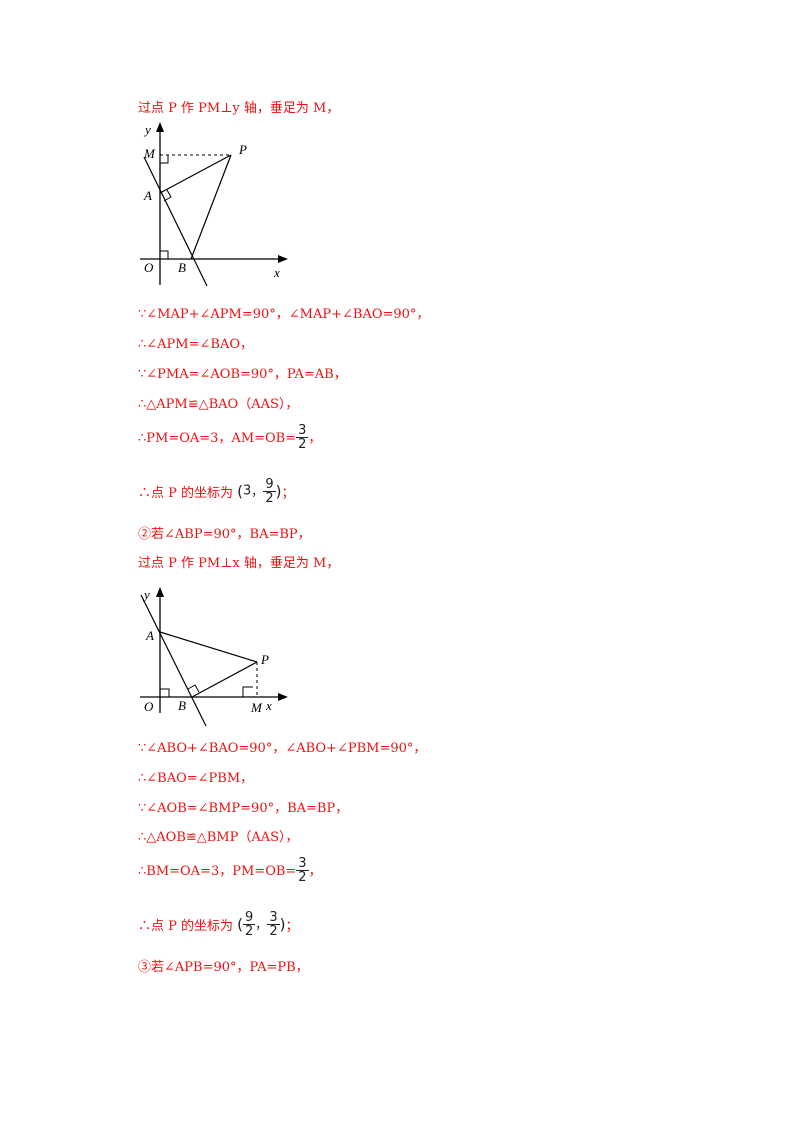 The width and height of the screenshot is (800, 1132). I want to click on text-line-14: ∴BM=OA=3，PM=OB= 3 2，, so click(230, 875).